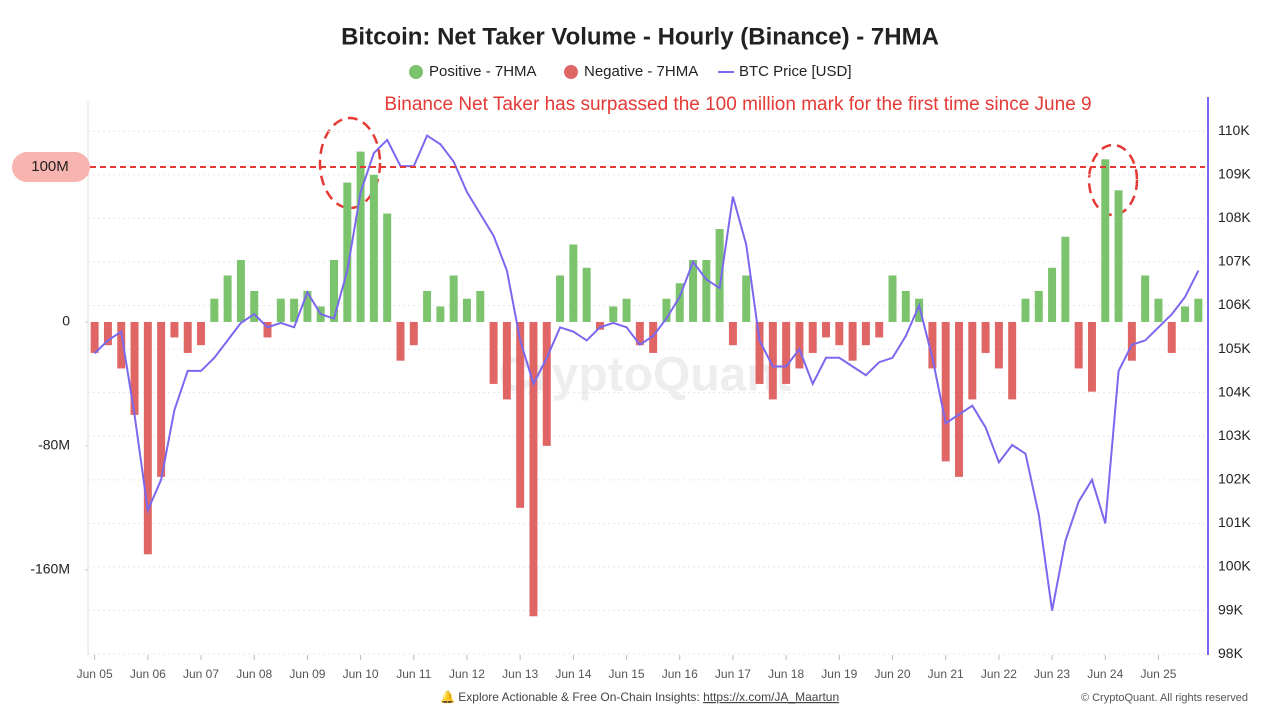 The image size is (1280, 720). What do you see at coordinates (946, 674) in the screenshot?
I see `x-tick-label: Jun 21` at bounding box center [946, 674].